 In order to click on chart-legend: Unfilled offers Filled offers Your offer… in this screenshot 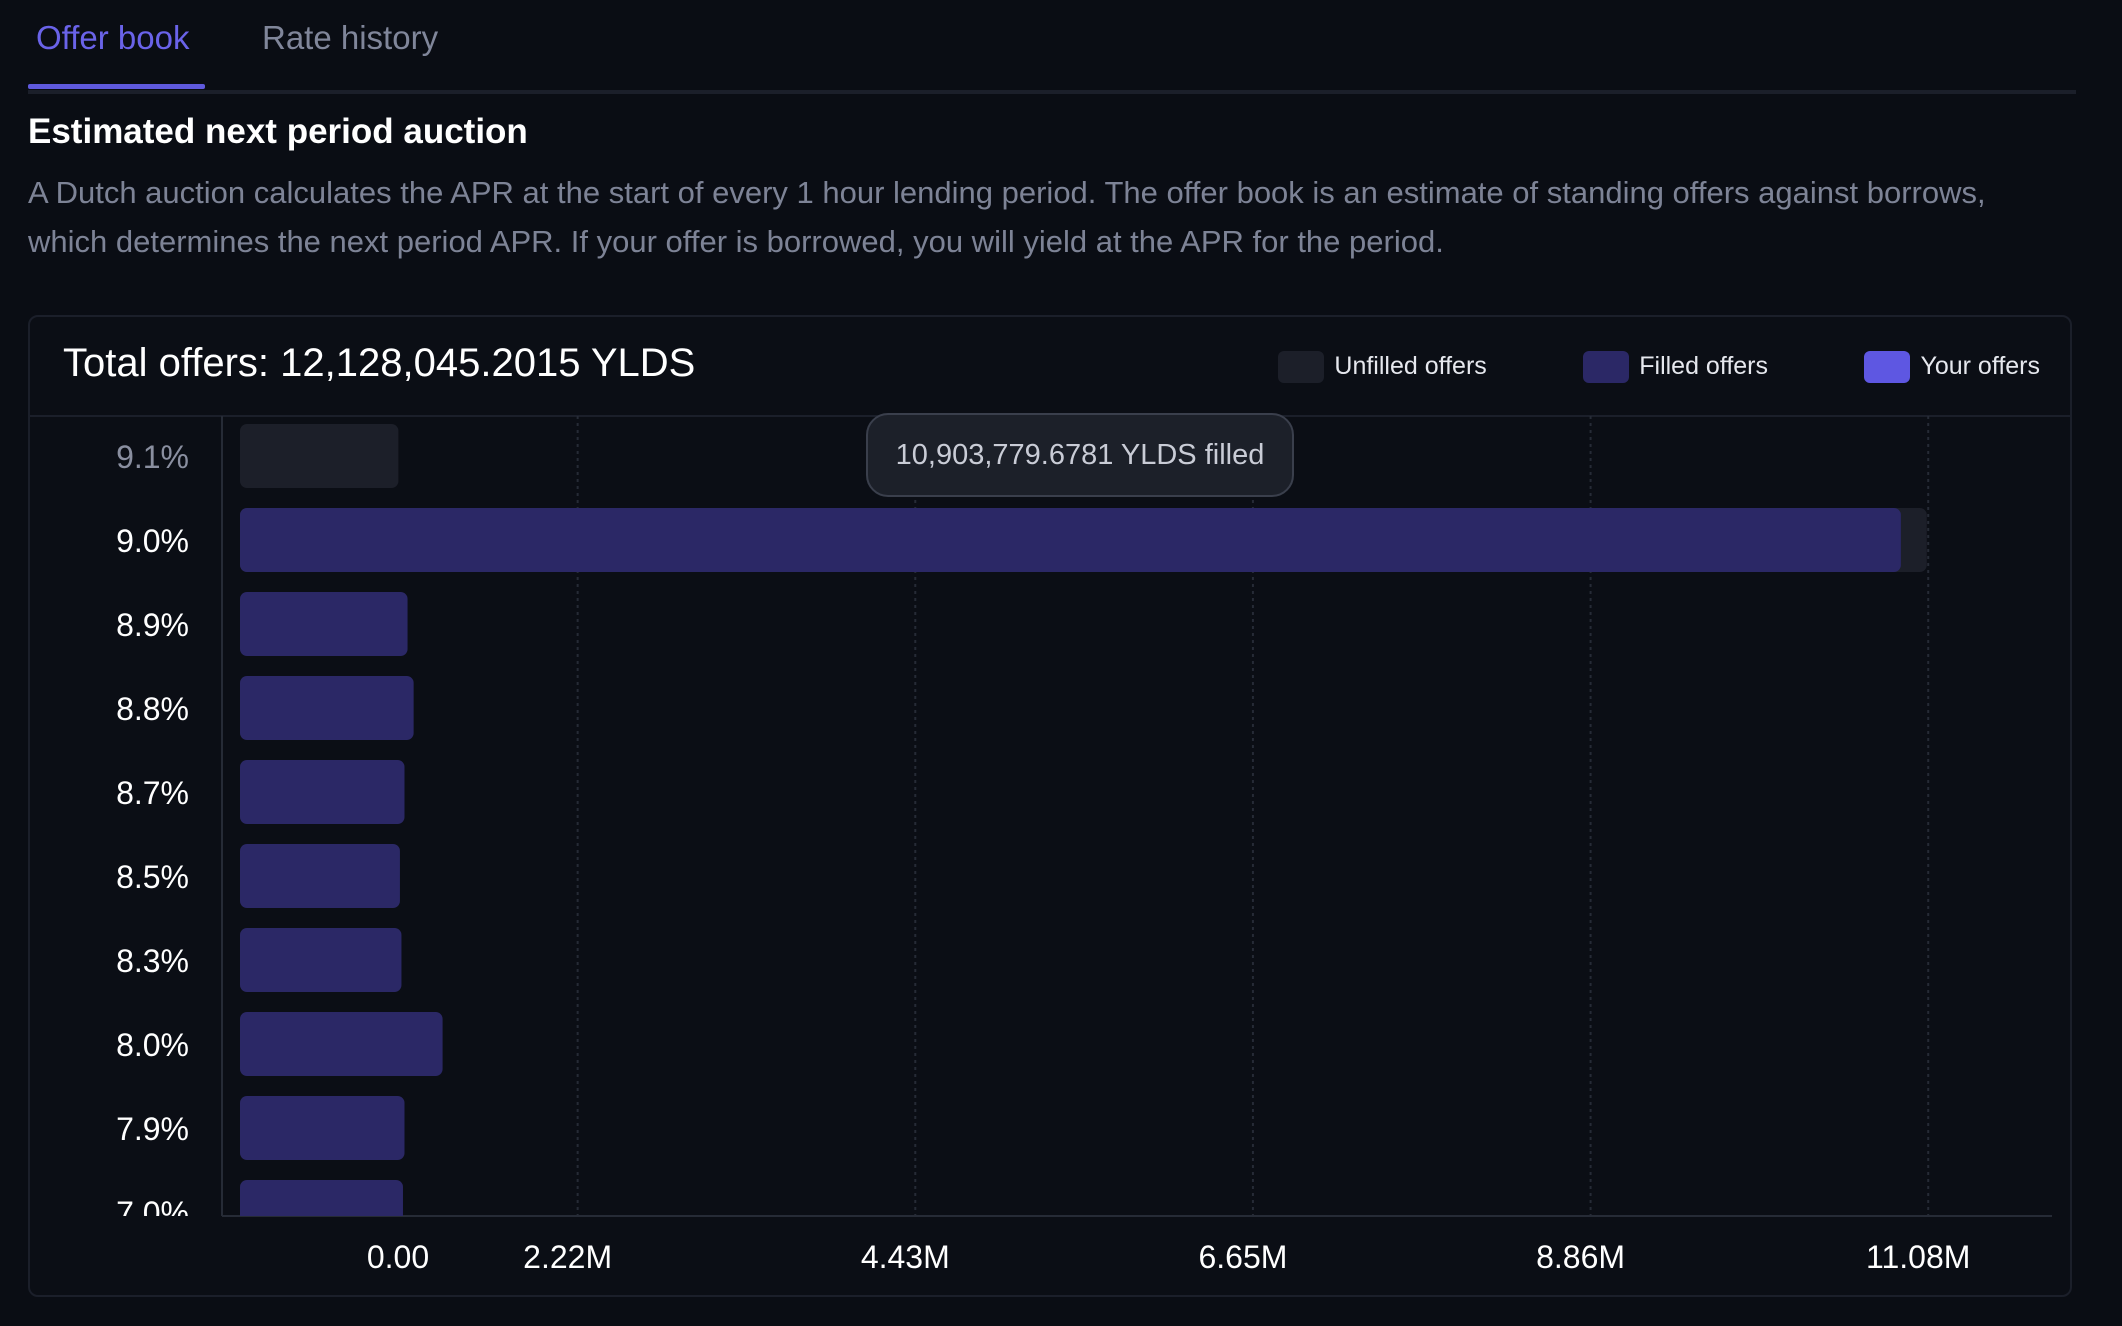, I will do `click(1659, 367)`.